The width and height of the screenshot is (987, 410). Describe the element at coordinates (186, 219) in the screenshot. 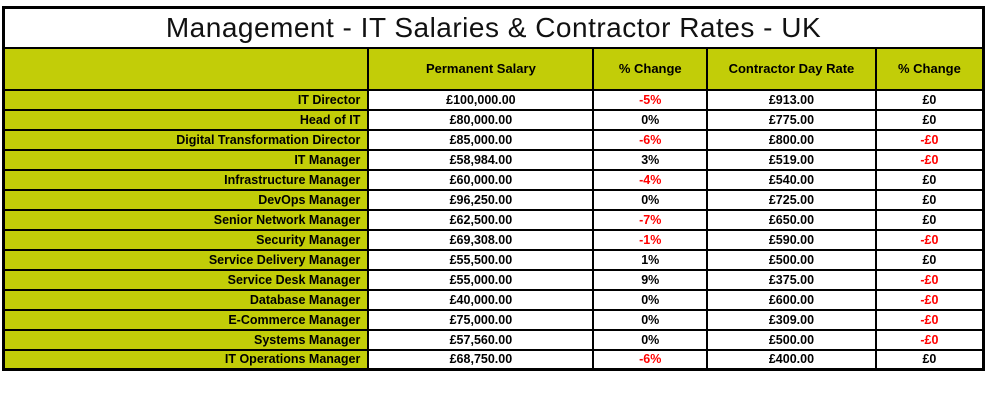

I see `role-cell: Senior Network Manager` at that location.